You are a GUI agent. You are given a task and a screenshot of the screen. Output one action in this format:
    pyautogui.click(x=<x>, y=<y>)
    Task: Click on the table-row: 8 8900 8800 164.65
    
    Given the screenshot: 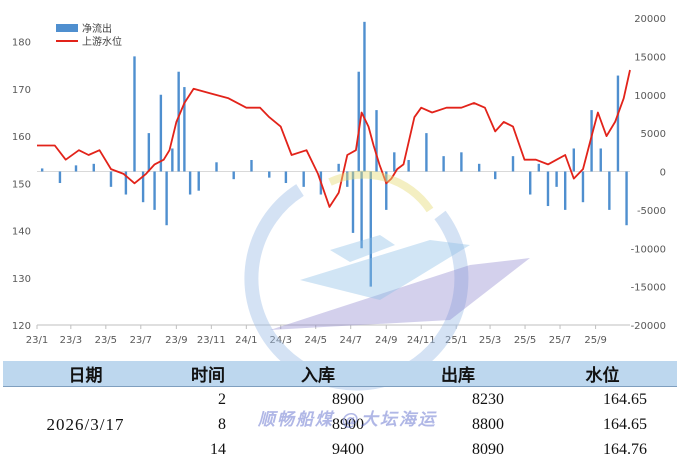 What is the action you would take?
    pyautogui.click(x=340, y=424)
    